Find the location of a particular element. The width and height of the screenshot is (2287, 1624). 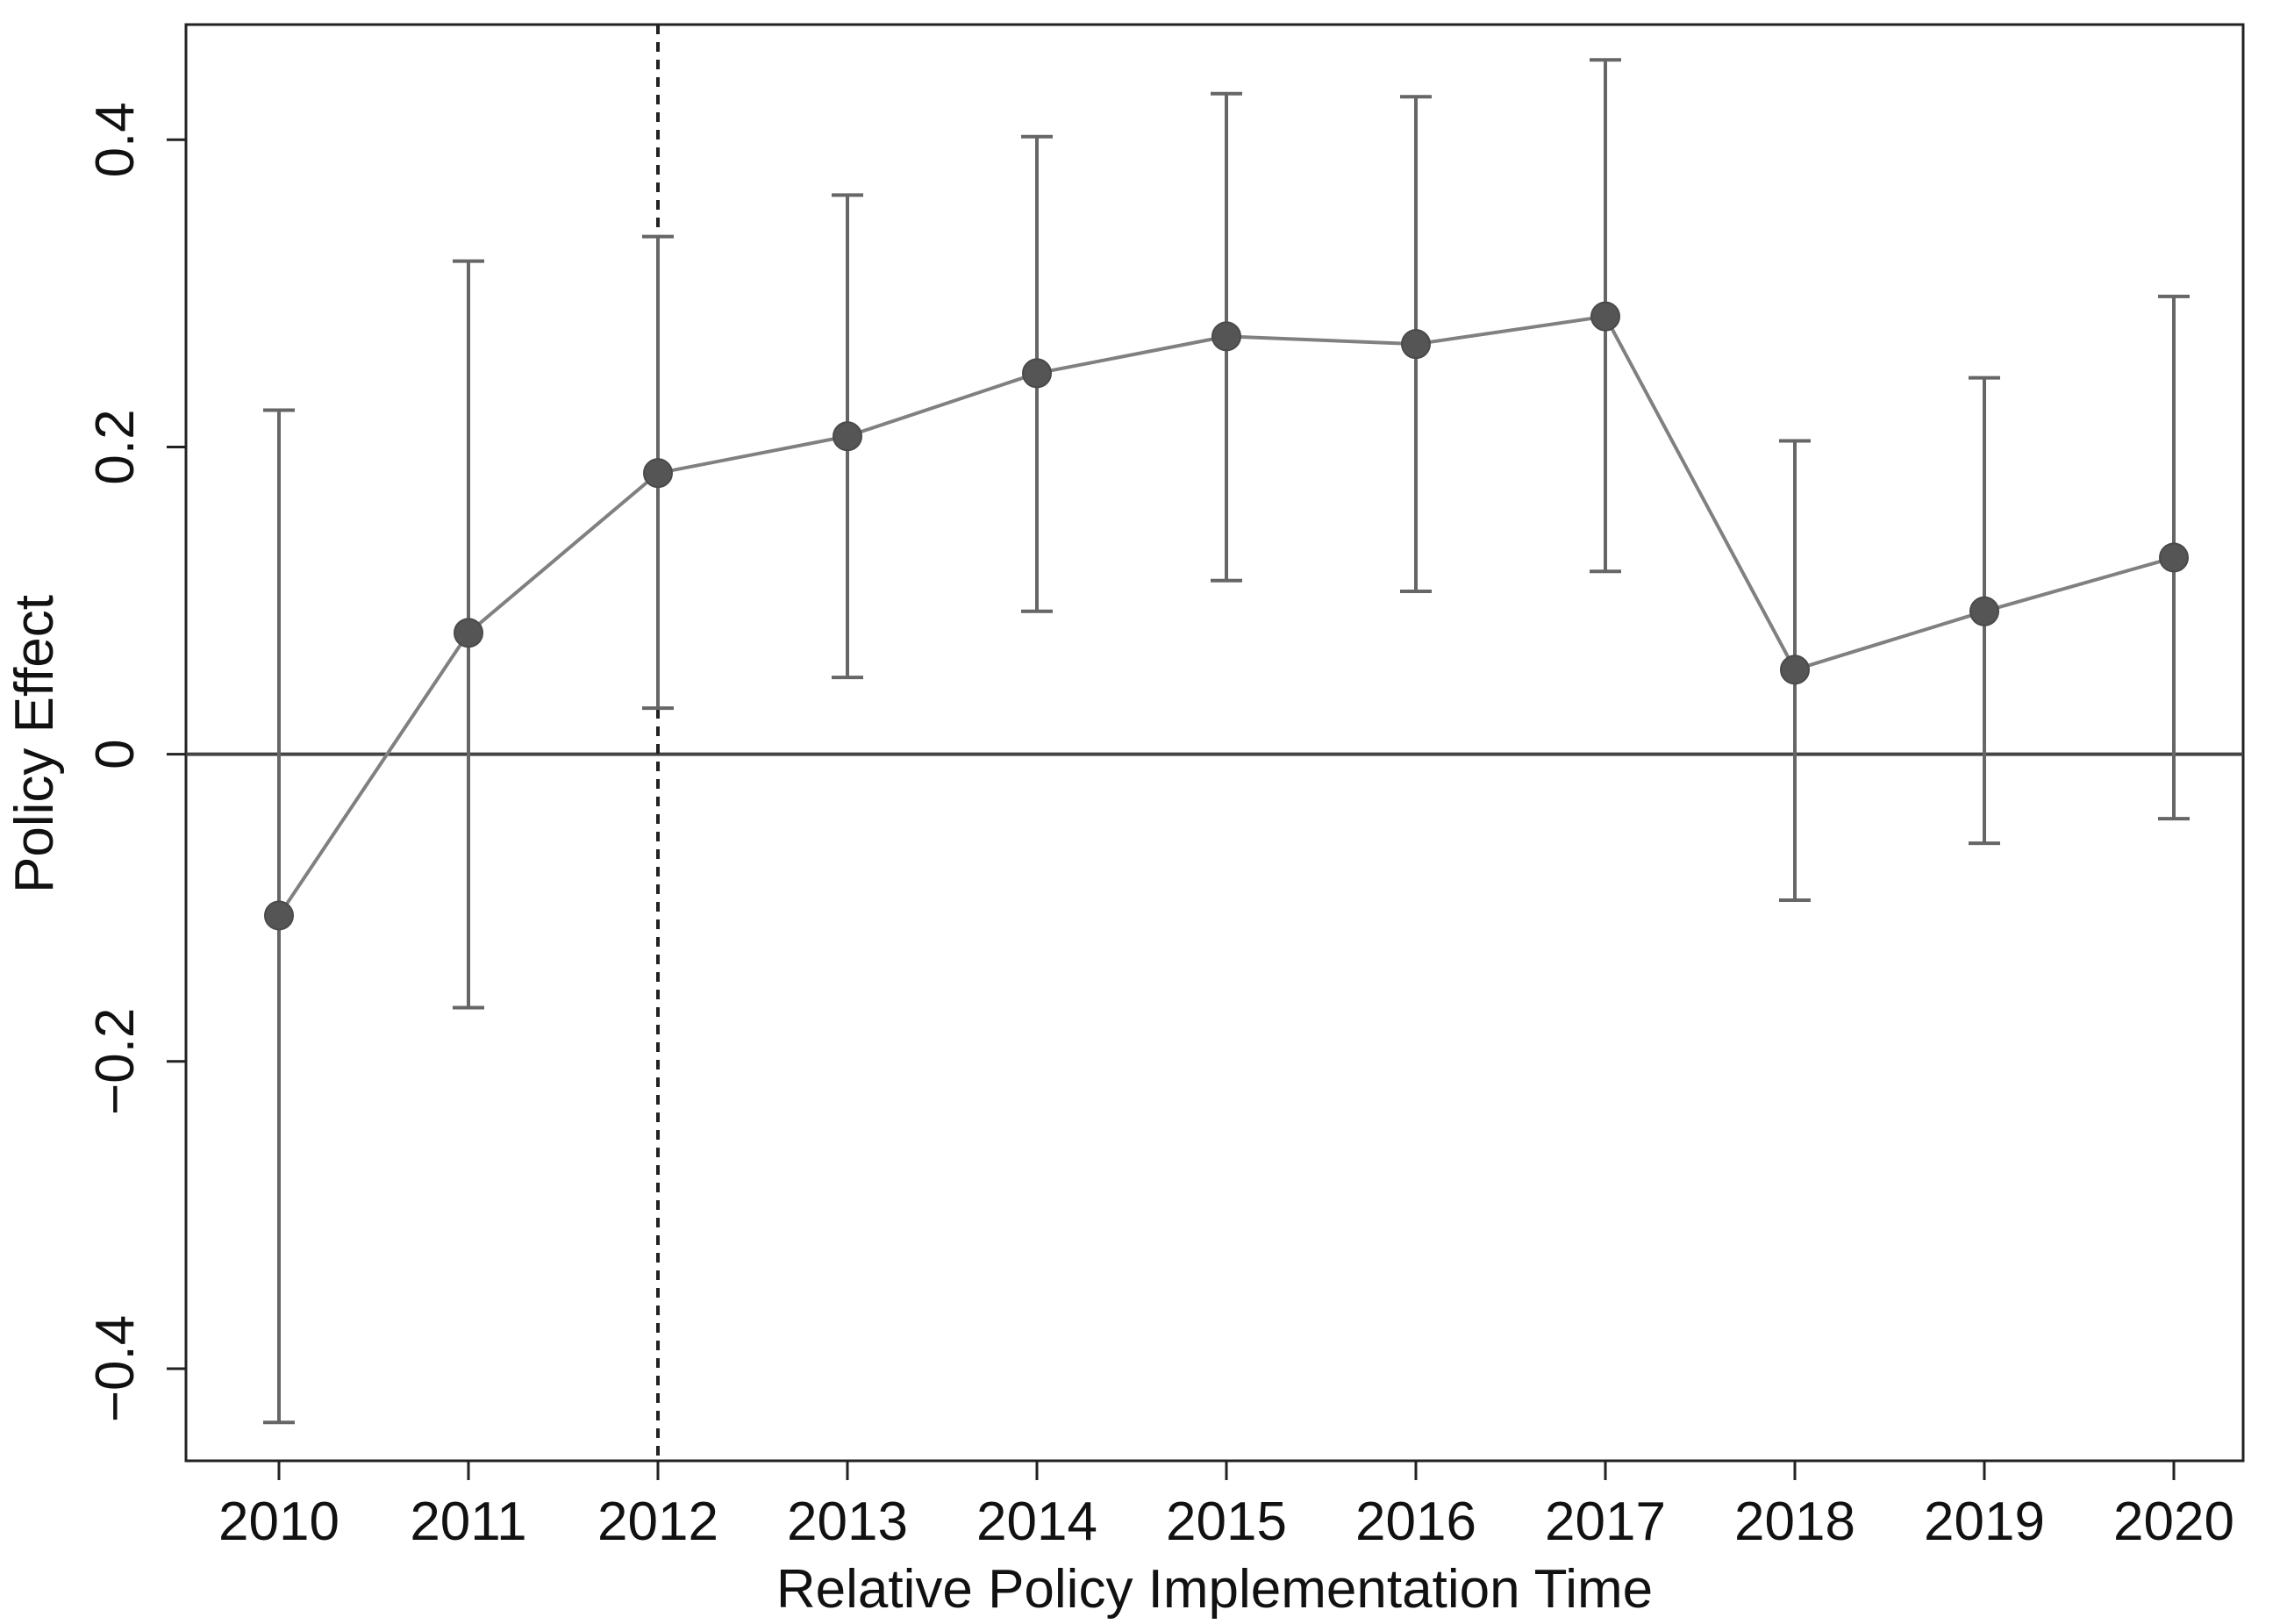

point-2011 is located at coordinates (469, 633).